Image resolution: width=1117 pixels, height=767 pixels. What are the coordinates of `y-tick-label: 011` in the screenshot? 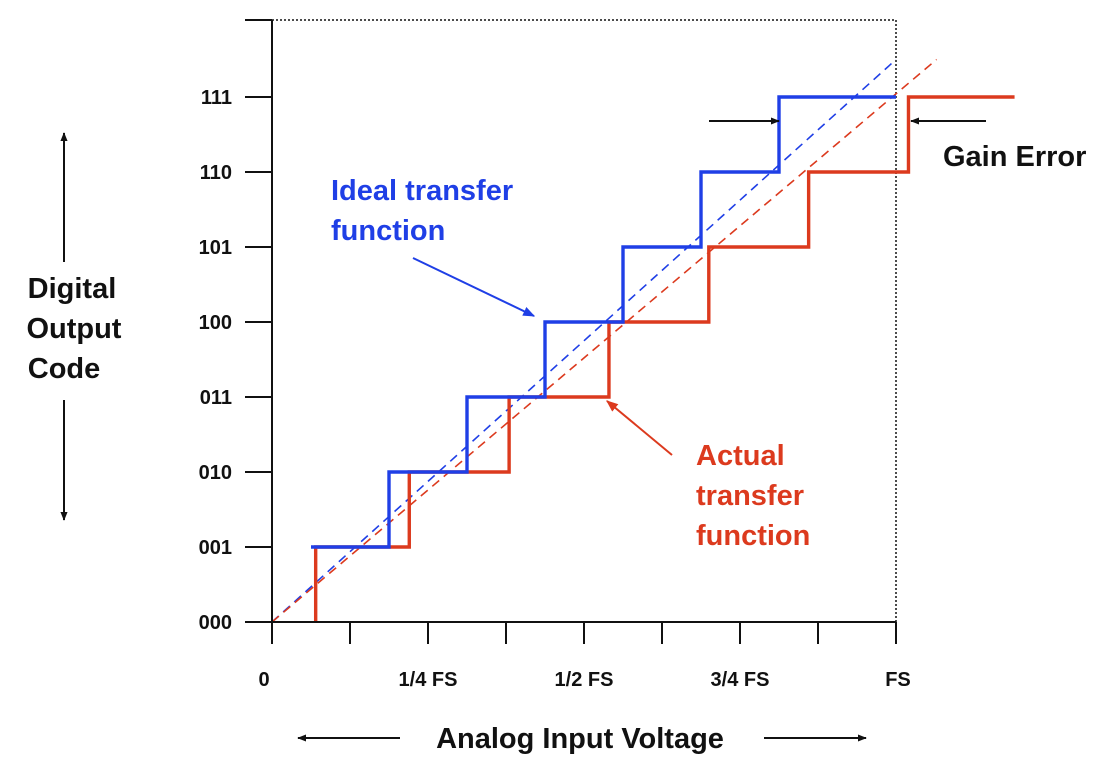 It's located at (216, 398).